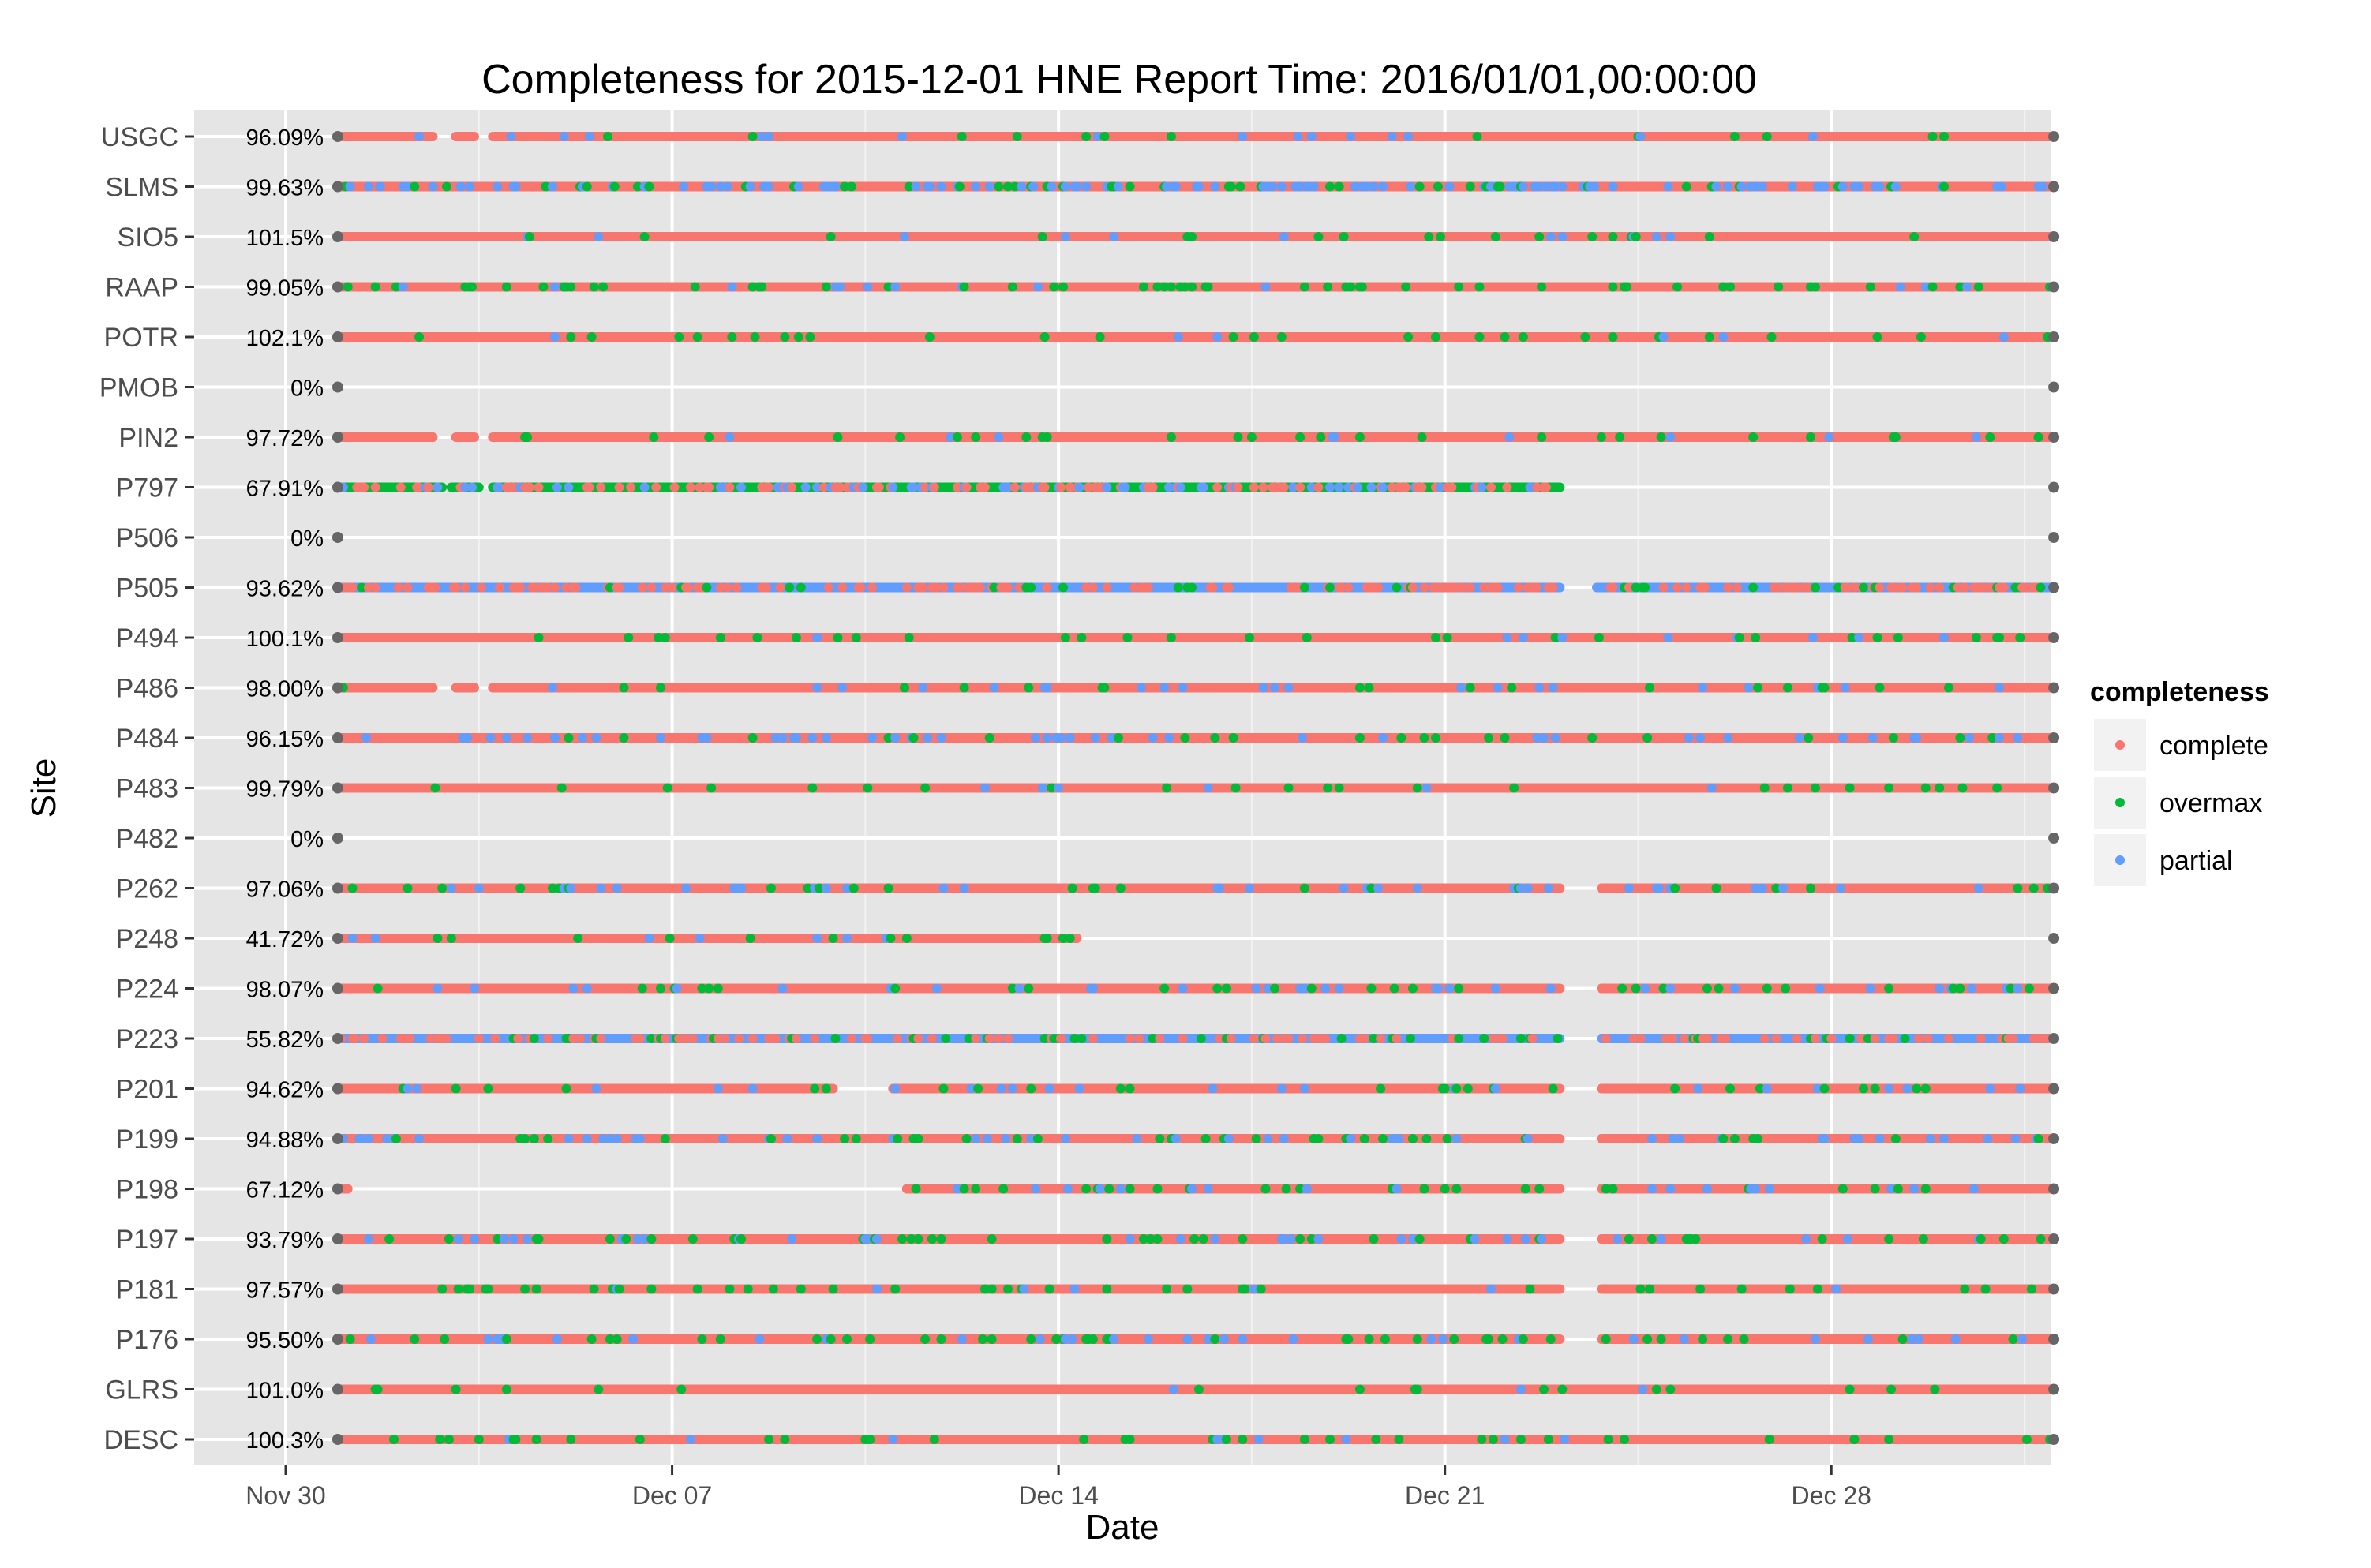  What do you see at coordinates (147, 1090) in the screenshot?
I see `y-tick-label: P201` at bounding box center [147, 1090].